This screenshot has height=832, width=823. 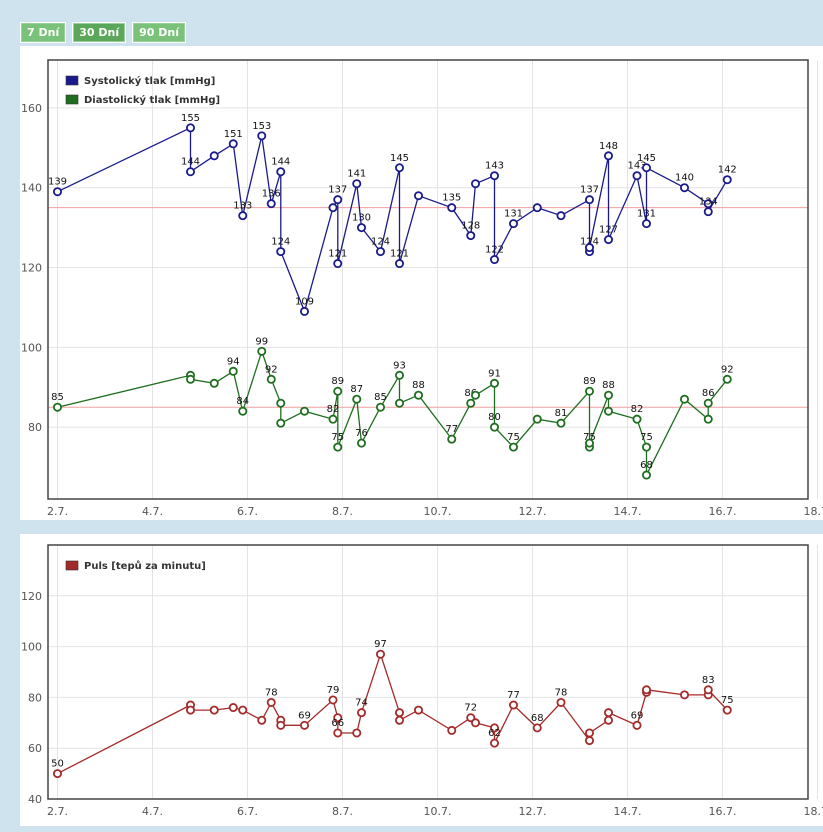 What do you see at coordinates (271, 369) in the screenshot?
I see `data-label: 92` at bounding box center [271, 369].